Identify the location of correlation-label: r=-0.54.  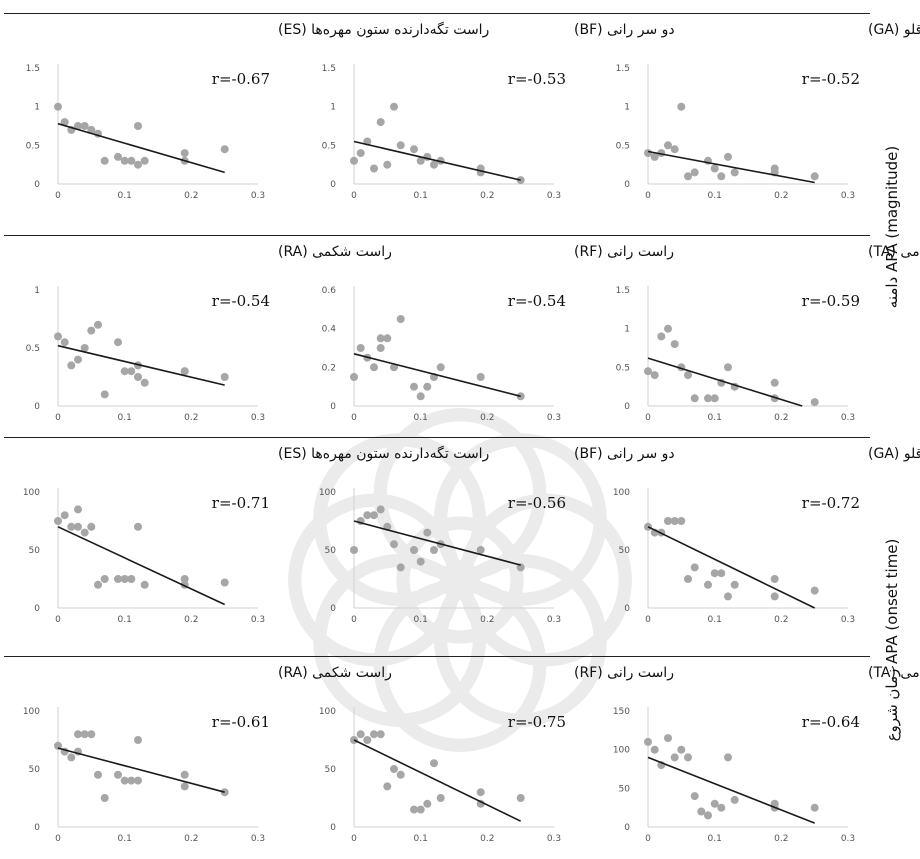
(537, 301).